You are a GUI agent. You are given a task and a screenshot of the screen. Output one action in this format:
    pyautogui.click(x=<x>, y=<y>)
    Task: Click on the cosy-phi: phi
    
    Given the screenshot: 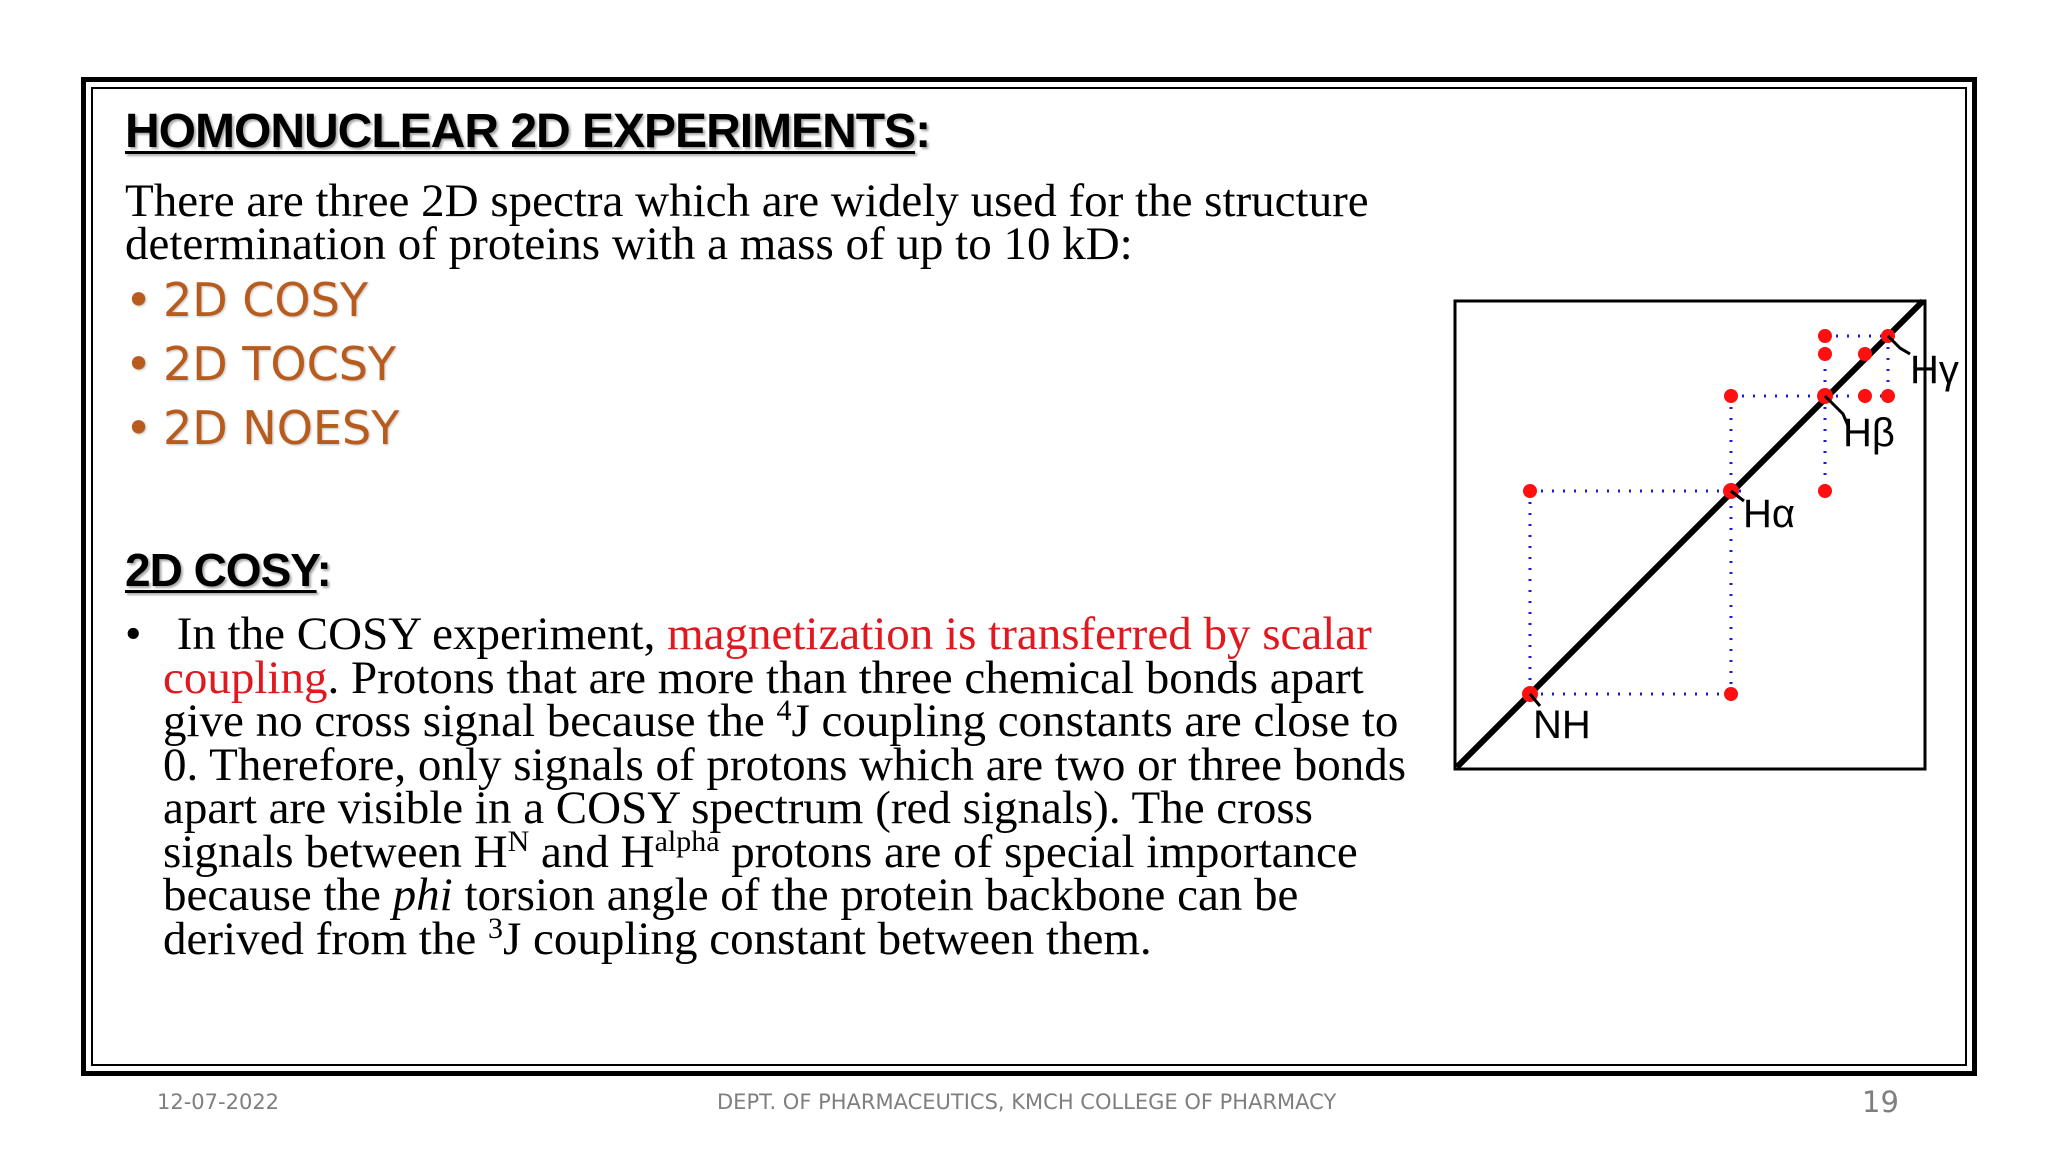 What is the action you would take?
    pyautogui.click(x=422, y=895)
    